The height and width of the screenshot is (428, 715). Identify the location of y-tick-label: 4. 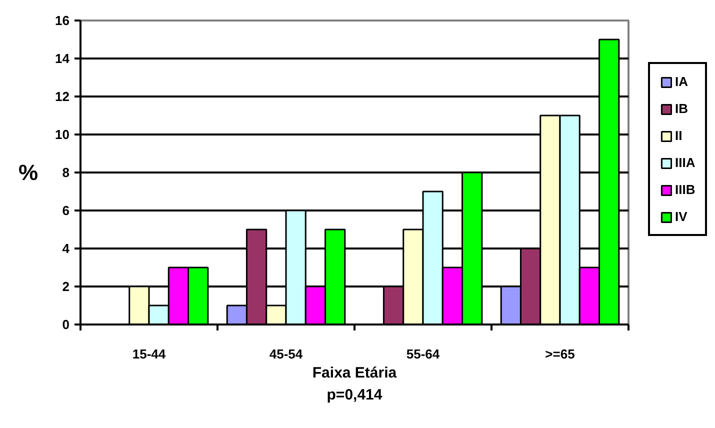
(66, 248).